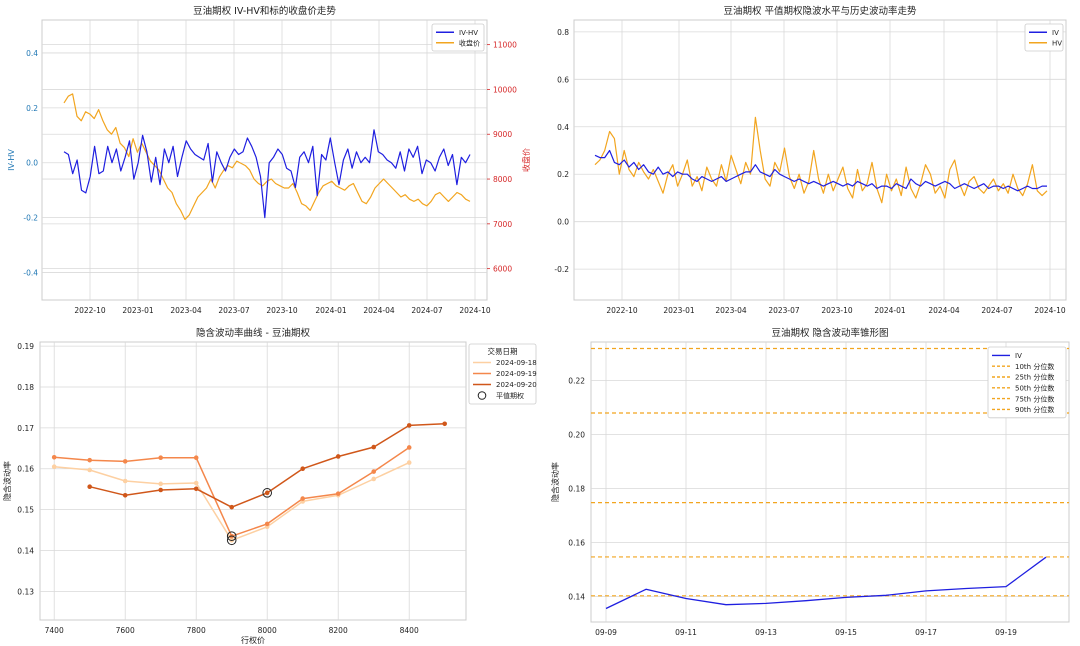 The height and width of the screenshot is (646, 1080). Describe the element at coordinates (25, 428) in the screenshot. I see `y-tick-label: 0.17` at that location.